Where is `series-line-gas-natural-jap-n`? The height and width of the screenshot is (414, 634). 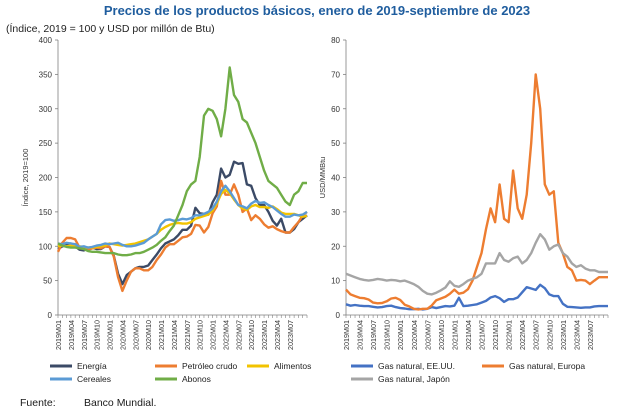
series-line-gas-natural-jap-n is located at coordinates (476, 264).